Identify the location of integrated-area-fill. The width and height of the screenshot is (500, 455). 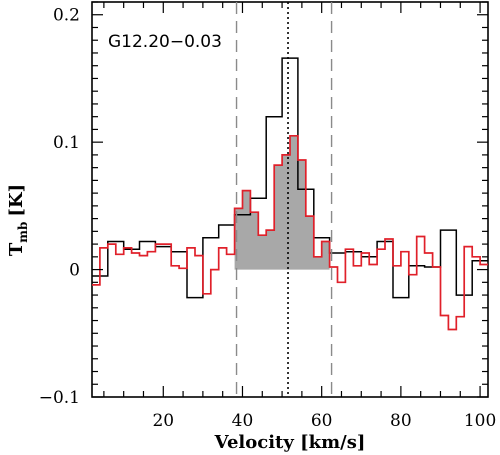
(282, 202).